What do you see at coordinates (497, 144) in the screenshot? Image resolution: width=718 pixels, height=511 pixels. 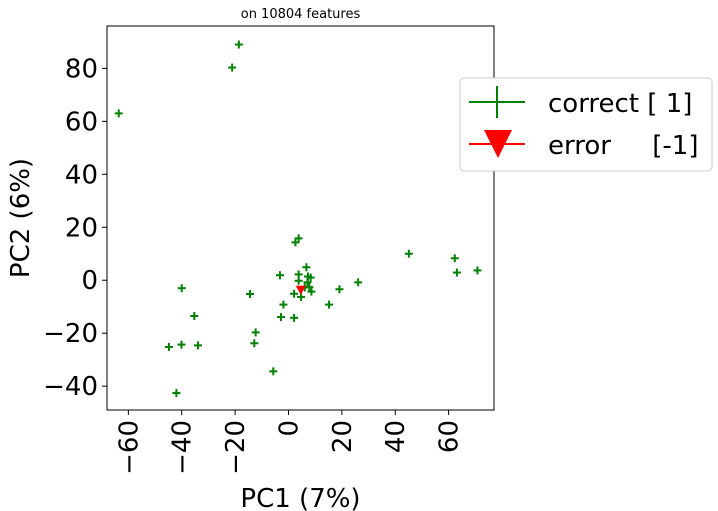 I see `legend-marker-error` at bounding box center [497, 144].